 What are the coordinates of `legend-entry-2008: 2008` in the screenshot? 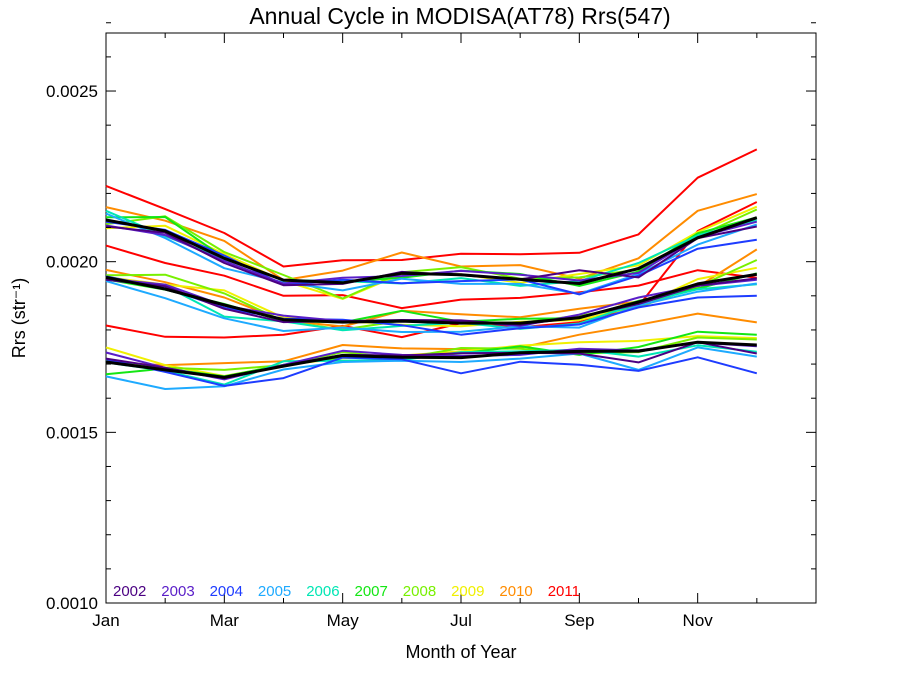 It's located at (419, 591).